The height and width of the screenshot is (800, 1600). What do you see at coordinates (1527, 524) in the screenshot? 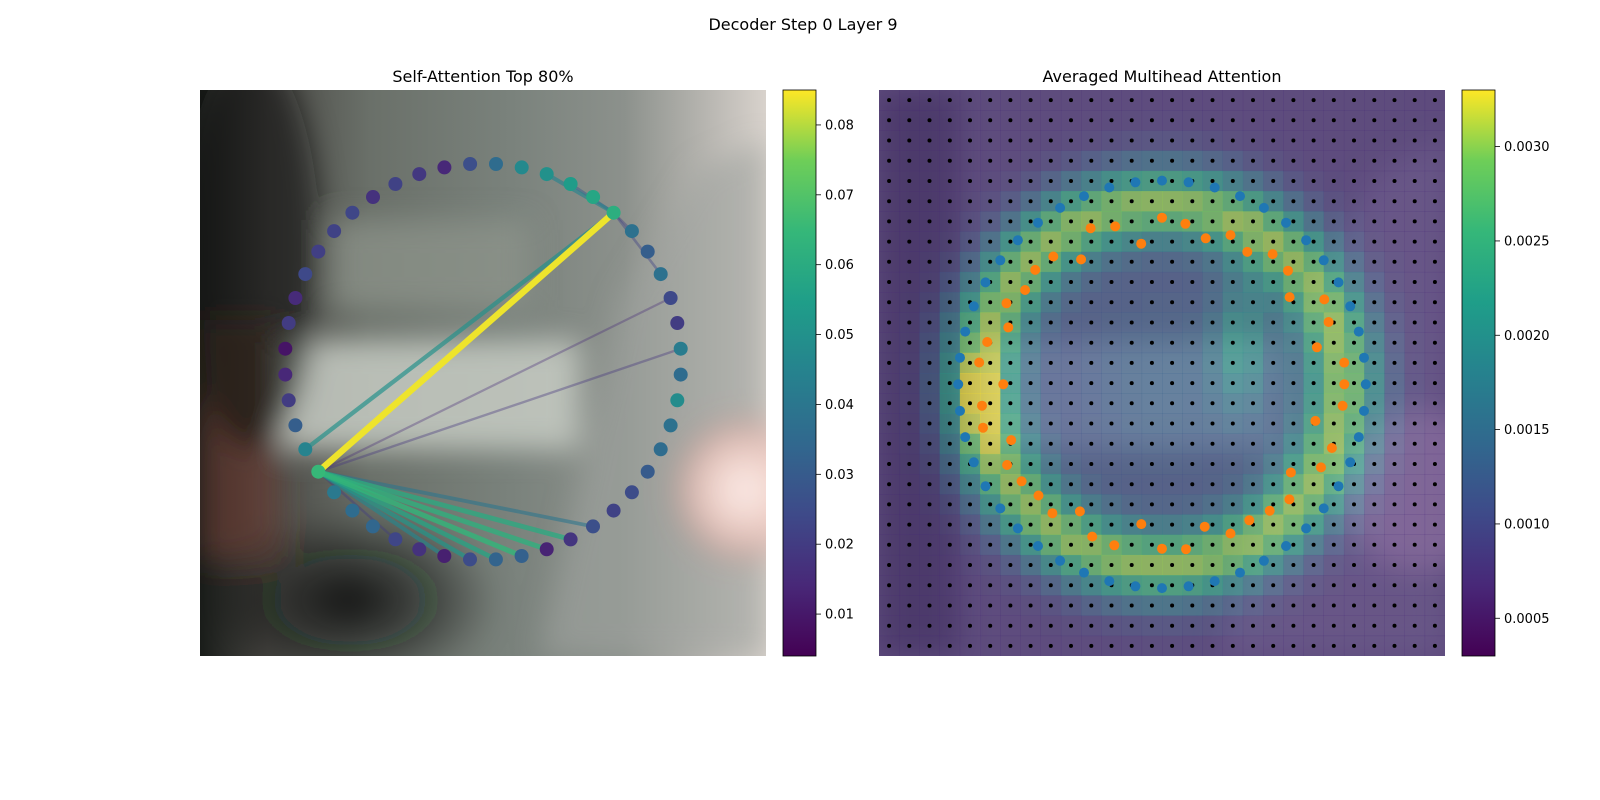
I see `colorbar-tick-label: 0.0010` at bounding box center [1527, 524].